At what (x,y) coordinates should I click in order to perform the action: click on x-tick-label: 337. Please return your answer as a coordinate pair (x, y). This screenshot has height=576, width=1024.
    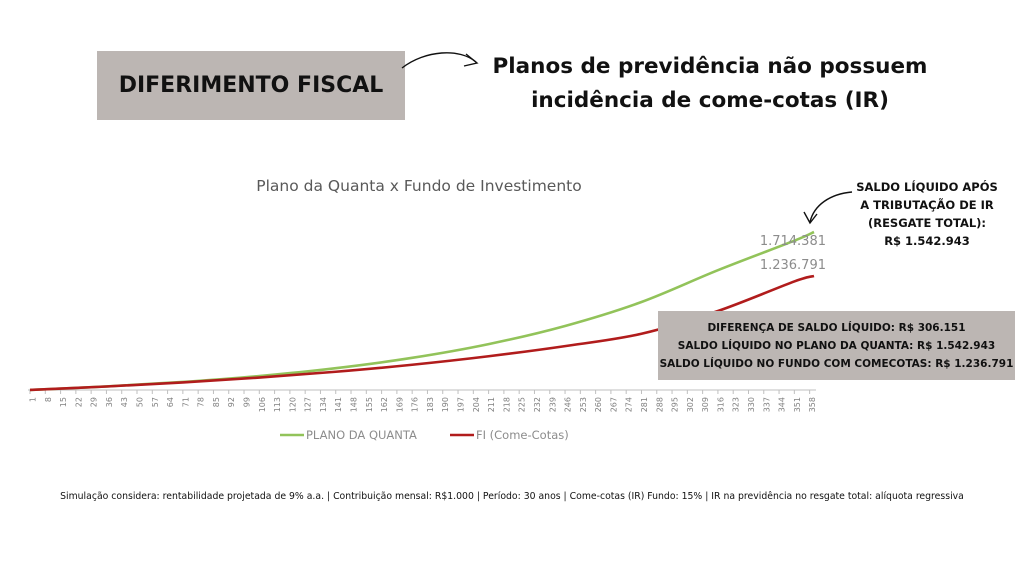
    Looking at the image, I should click on (766, 404).